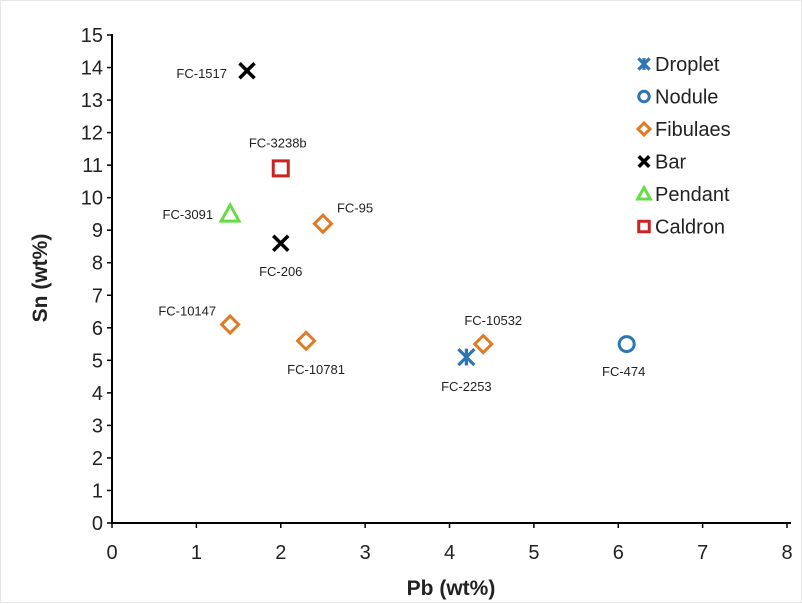 Image resolution: width=802 pixels, height=604 pixels. I want to click on y-tick-label: 3, so click(97, 426).